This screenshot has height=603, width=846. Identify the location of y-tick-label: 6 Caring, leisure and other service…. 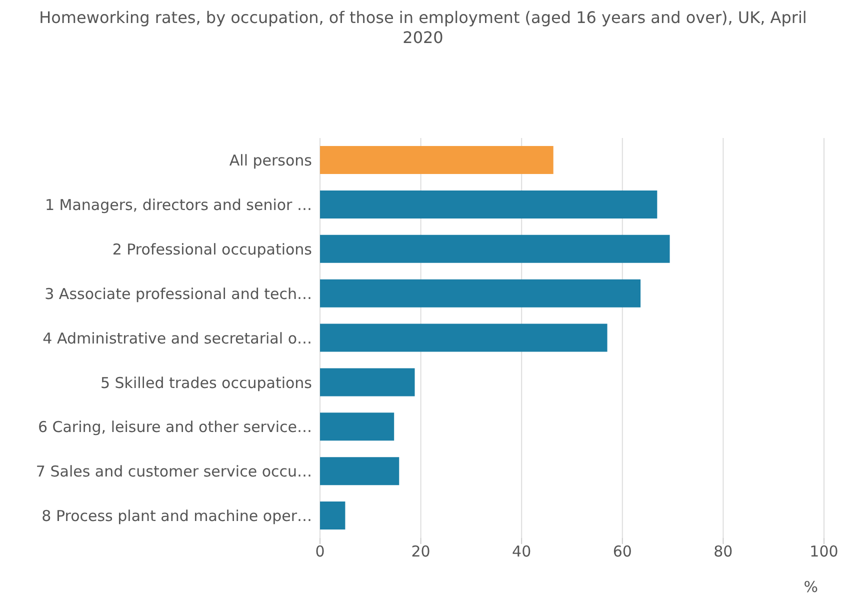
(175, 427).